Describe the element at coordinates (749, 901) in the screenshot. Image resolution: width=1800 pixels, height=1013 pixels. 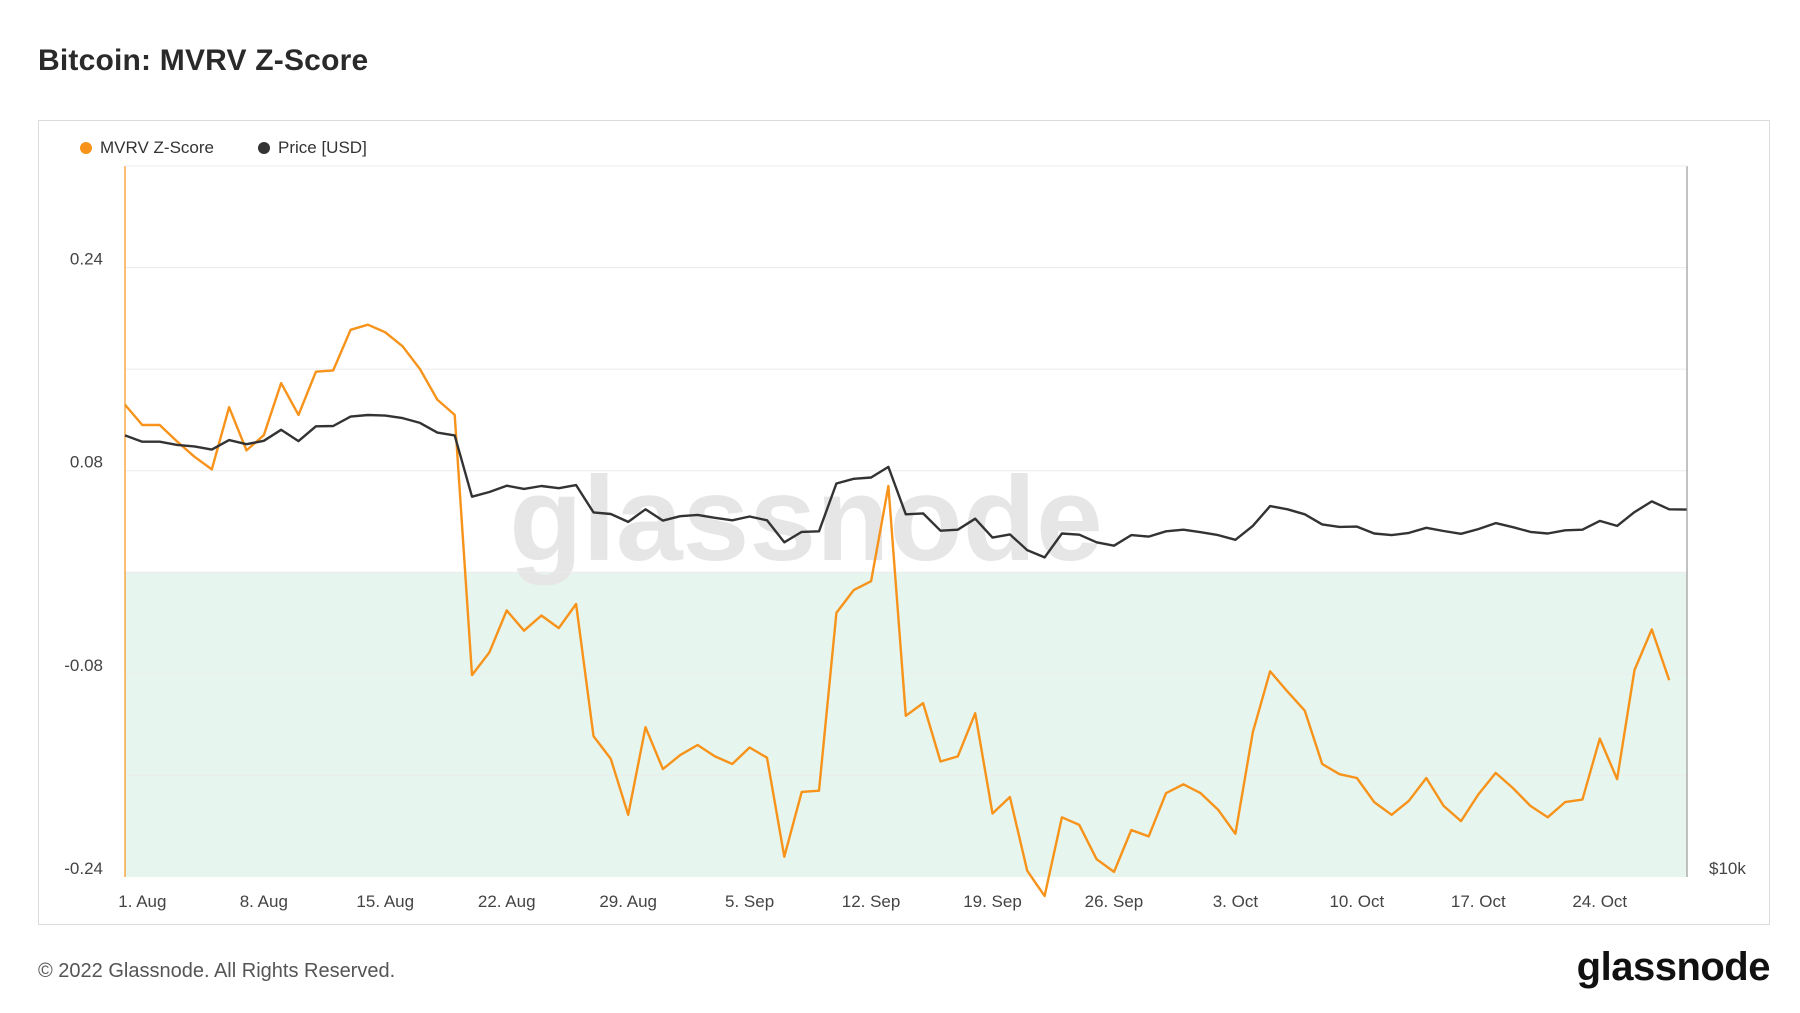
I see `x-tick-label: 5. Sep` at that location.